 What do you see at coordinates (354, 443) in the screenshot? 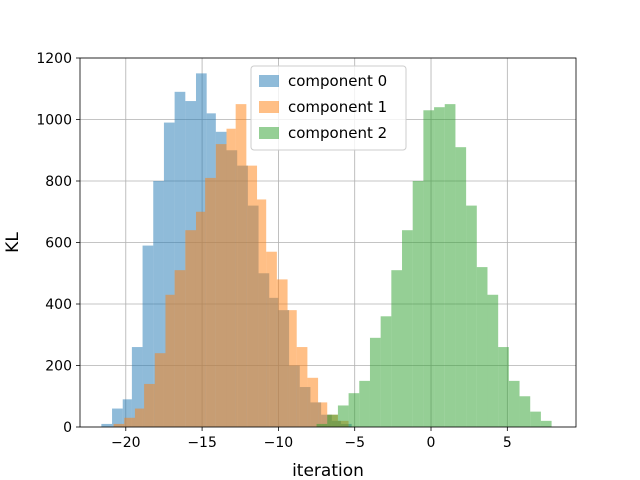
I see `x-tick-label: −5` at bounding box center [354, 443].